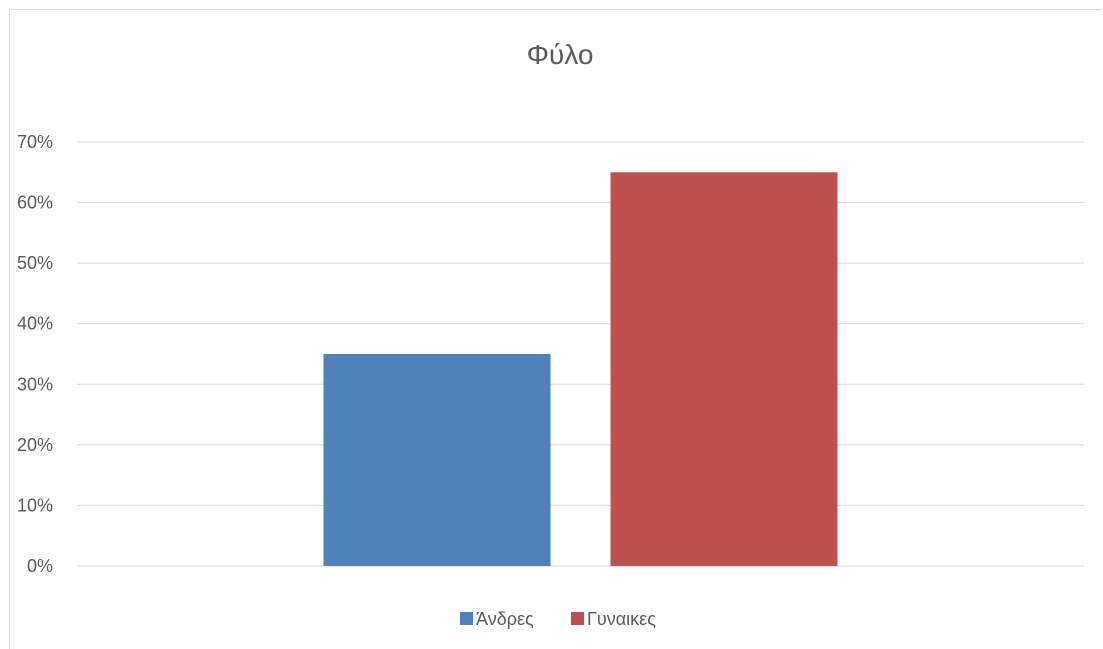 The height and width of the screenshot is (649, 1103). What do you see at coordinates (437, 460) in the screenshot?
I see `bar-andres` at bounding box center [437, 460].